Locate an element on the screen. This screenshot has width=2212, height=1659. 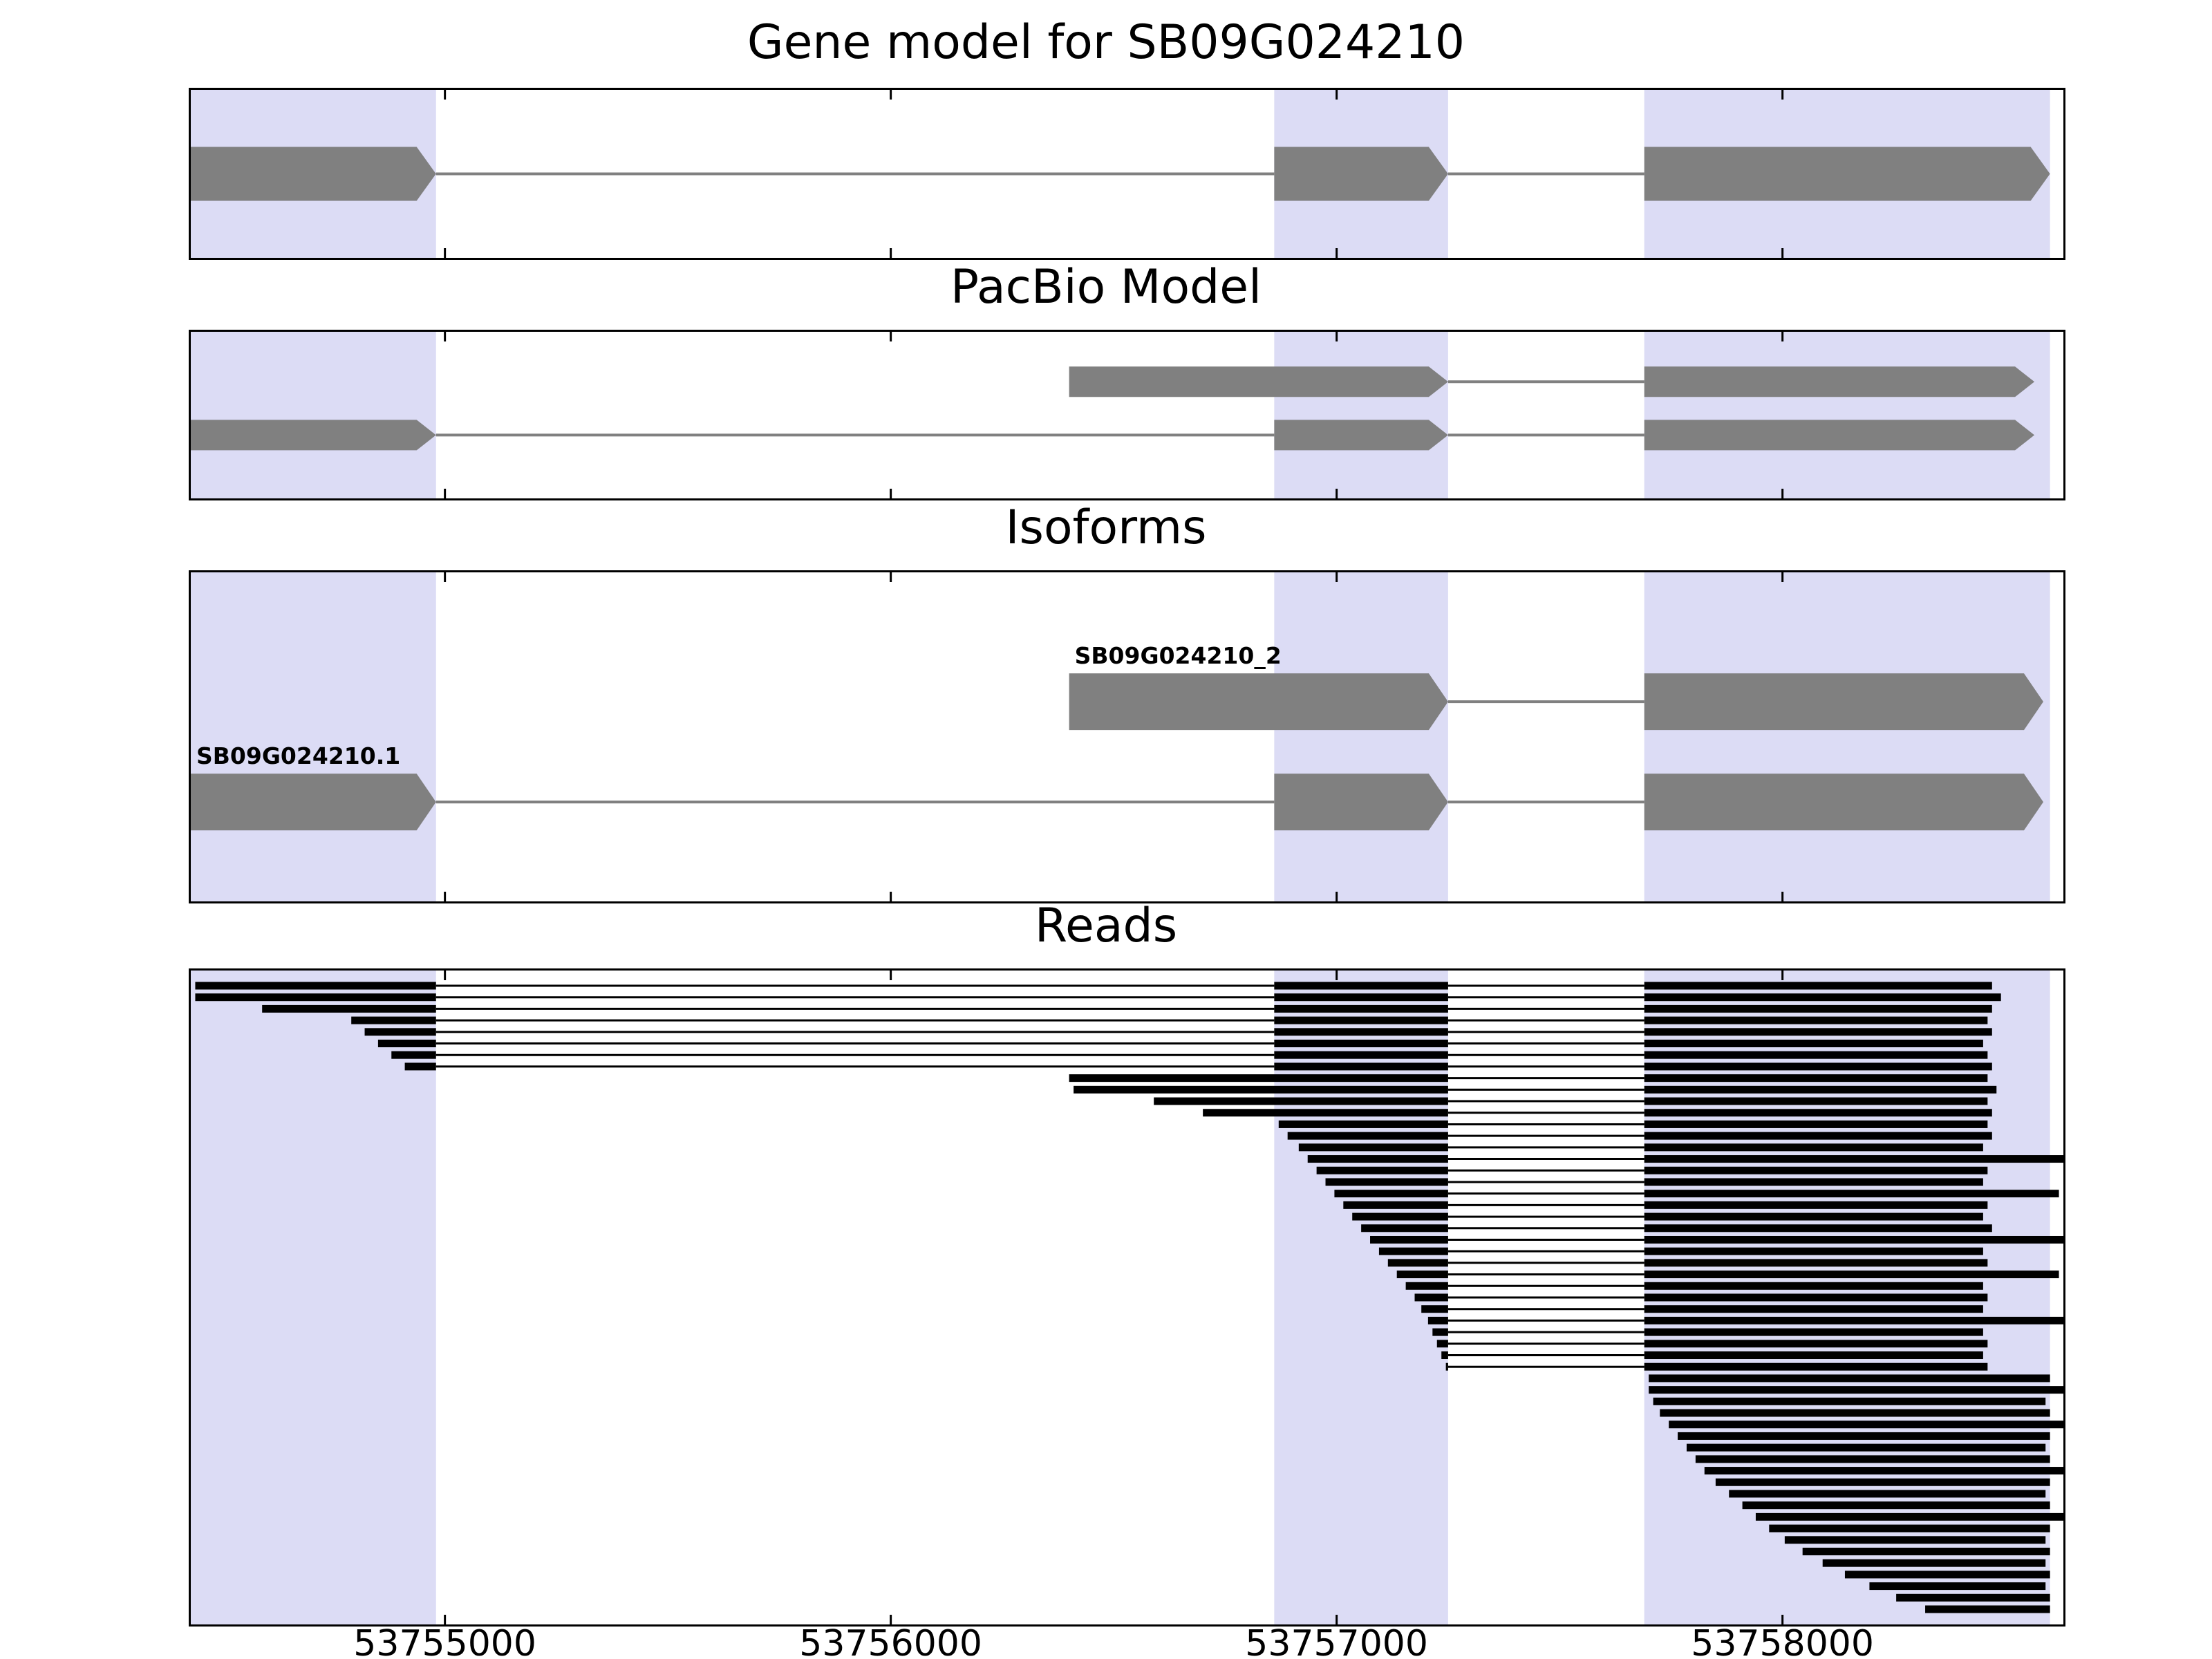
panel-title-gene-model: Gene model for SB09G024210 is located at coordinates (1106, 43).